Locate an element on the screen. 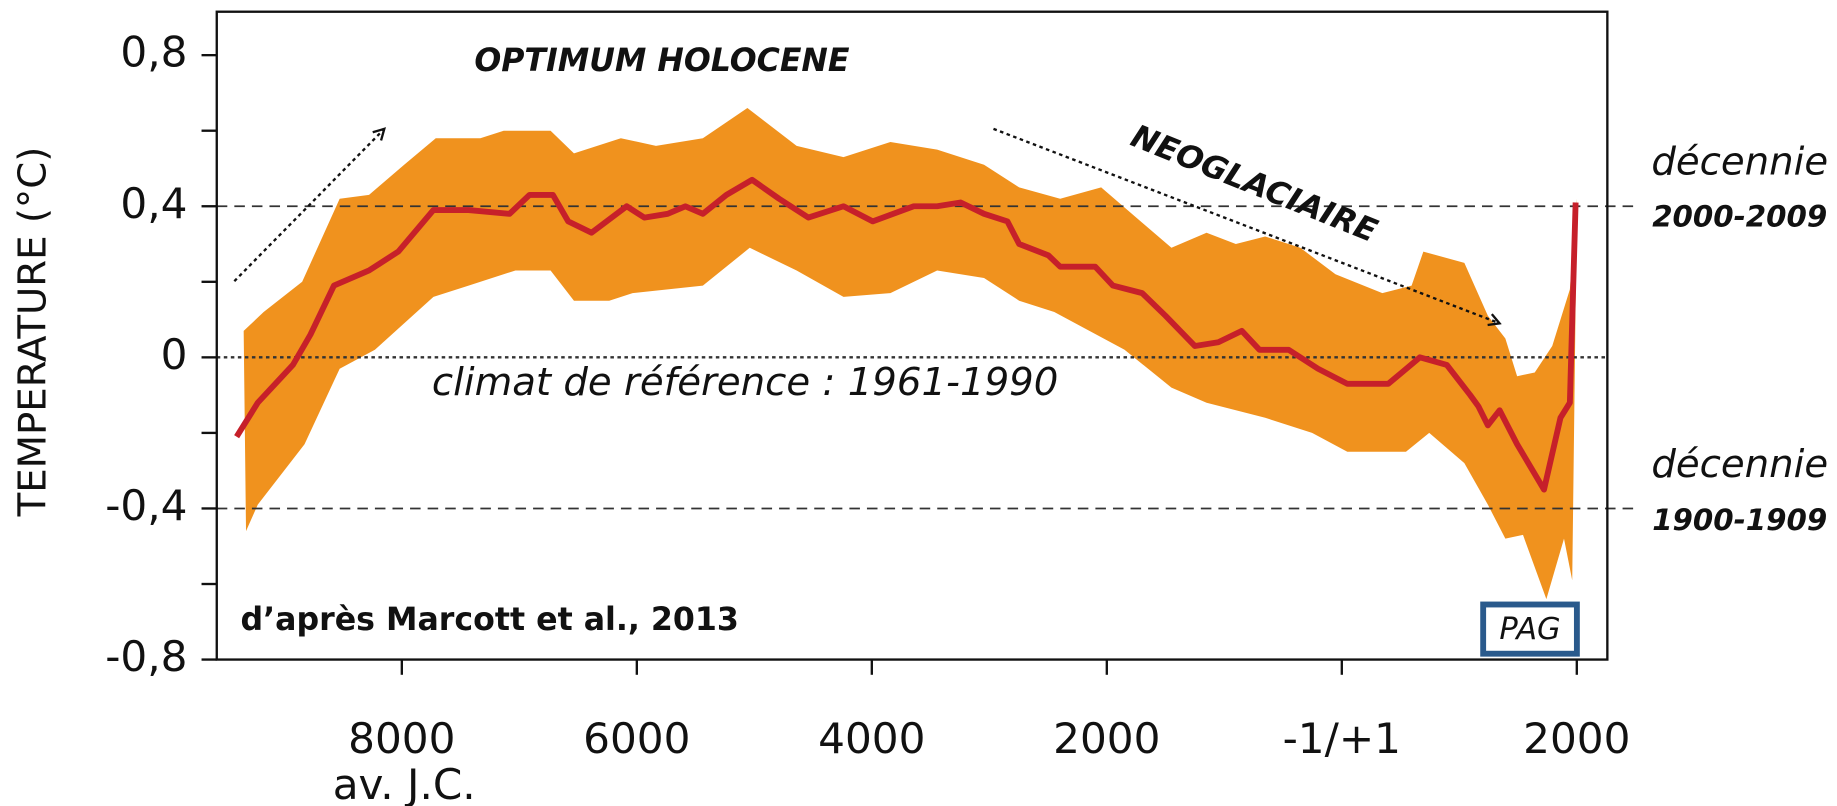 The image size is (1837, 806). pag-box is located at coordinates (1530, 629).